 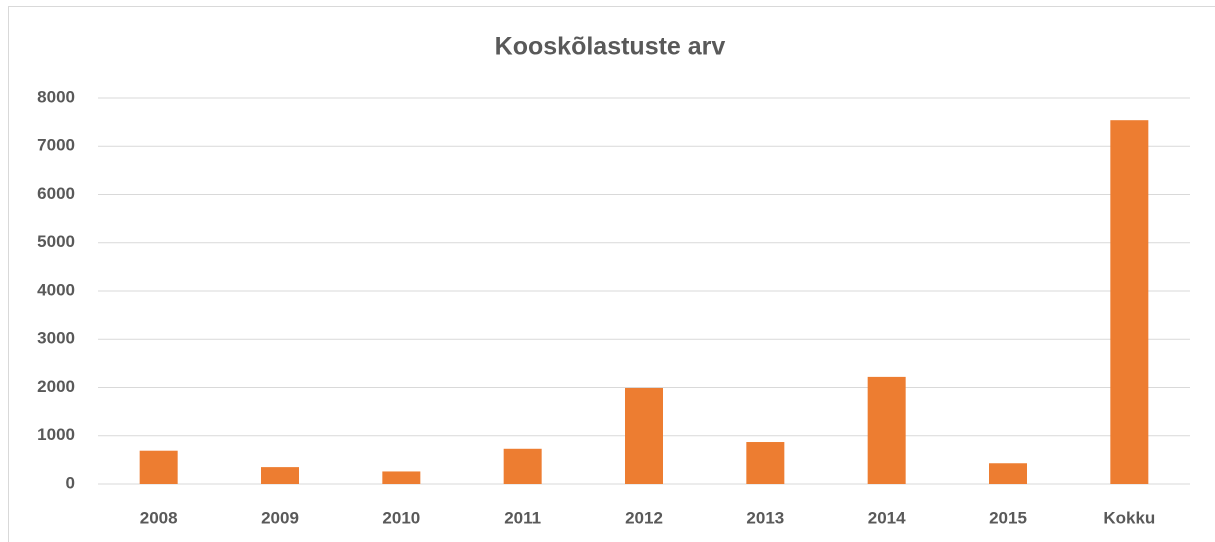 What do you see at coordinates (522, 517) in the screenshot?
I see `x-tick-label: 2011` at bounding box center [522, 517].